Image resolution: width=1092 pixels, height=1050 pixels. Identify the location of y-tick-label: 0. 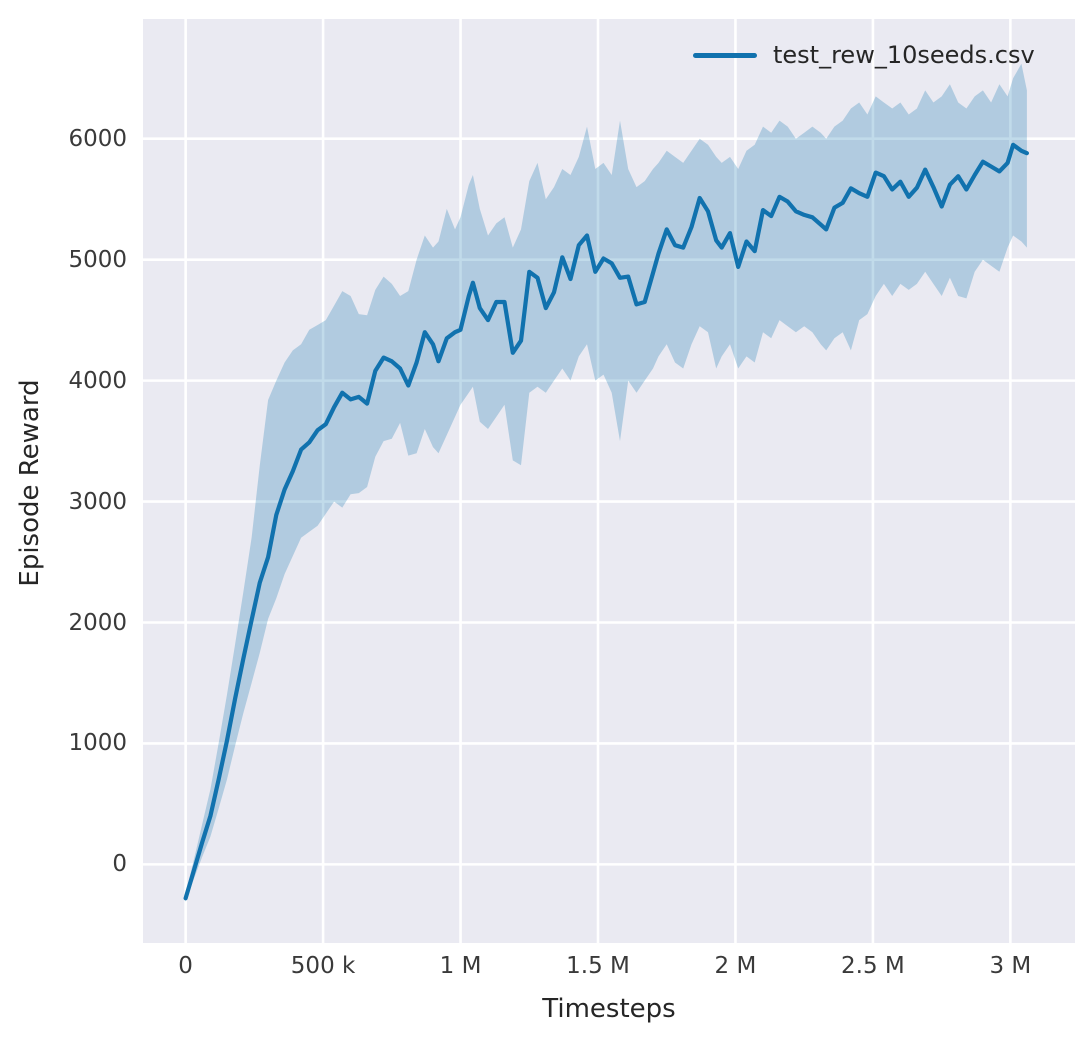
(119, 864).